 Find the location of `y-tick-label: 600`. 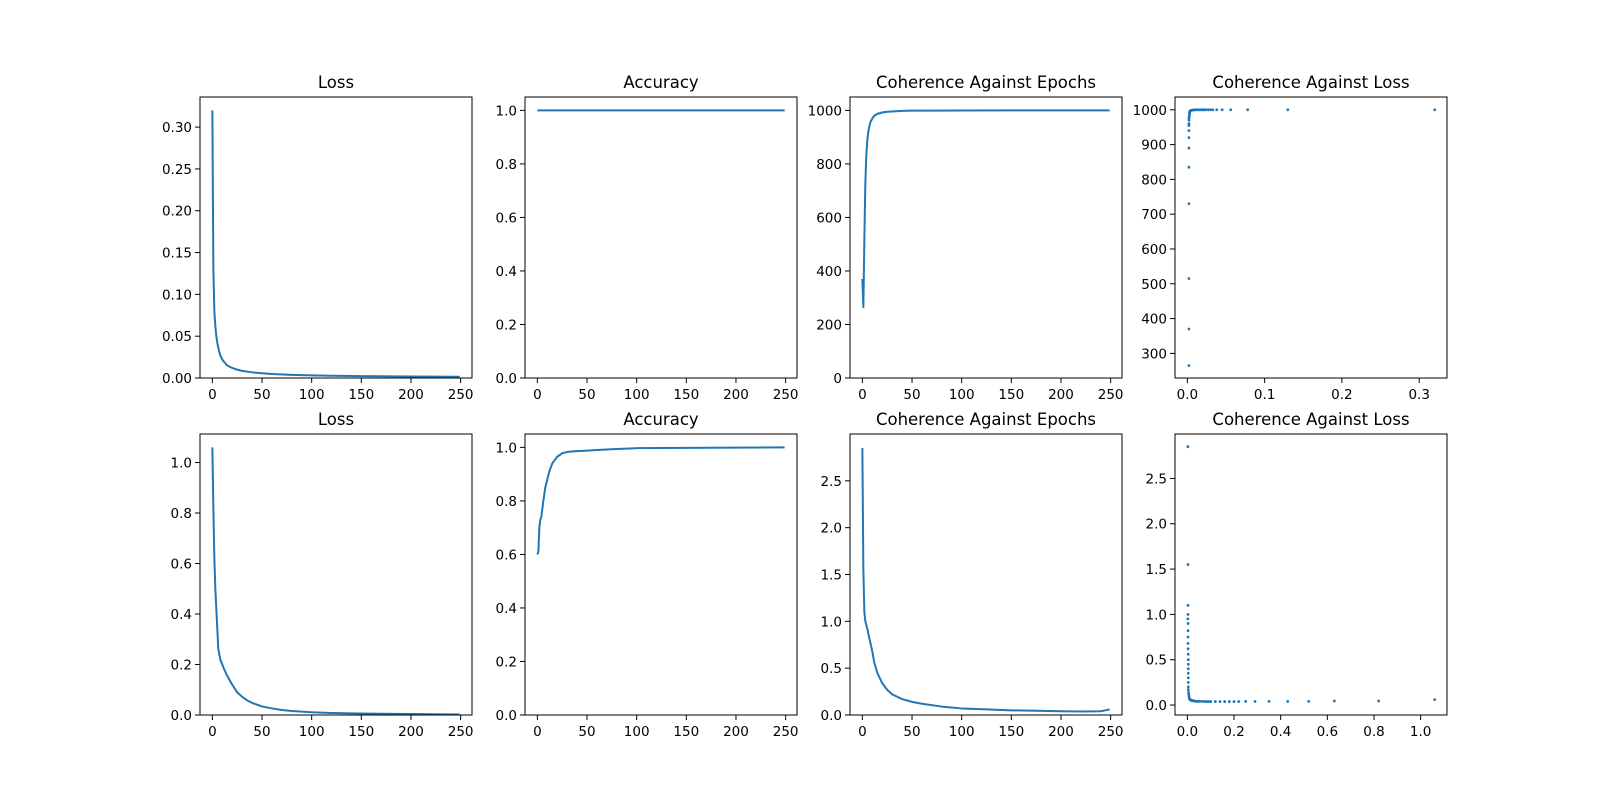

y-tick-label: 600 is located at coordinates (829, 218).